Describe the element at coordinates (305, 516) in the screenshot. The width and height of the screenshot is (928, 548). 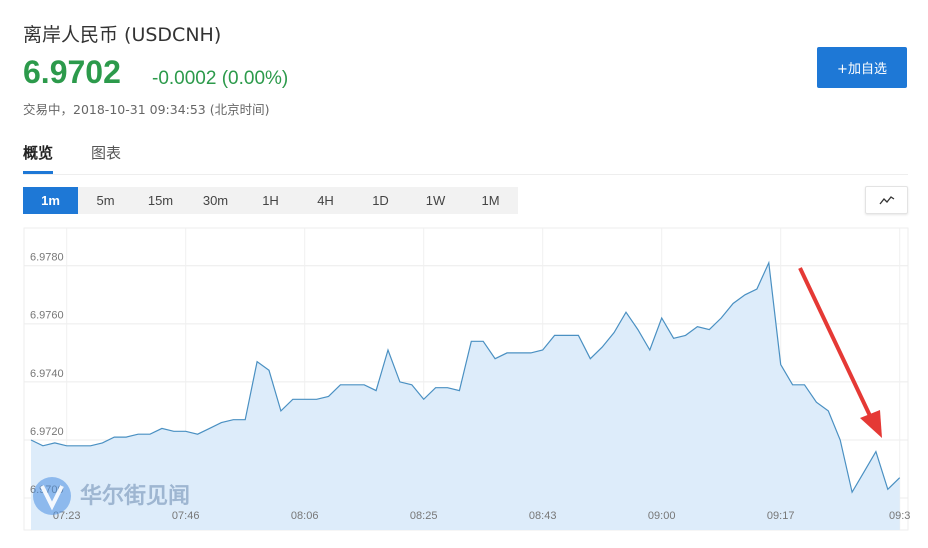
I see `x-tick-label: 08:06` at that location.